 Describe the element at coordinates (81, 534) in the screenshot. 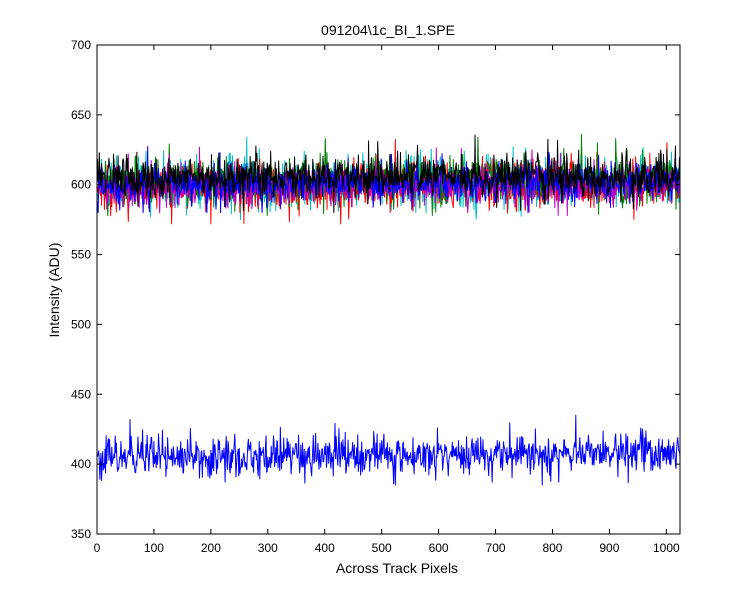

I see `y-tick-label: 350` at that location.